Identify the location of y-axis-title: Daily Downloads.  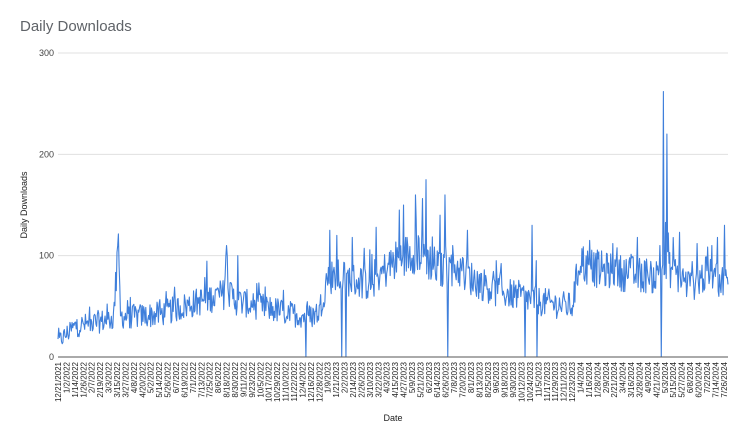
(24, 205).